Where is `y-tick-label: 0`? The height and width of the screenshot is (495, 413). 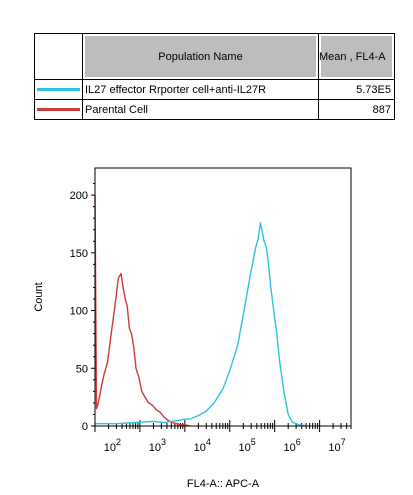 y-tick-label: 0 is located at coordinates (85, 427).